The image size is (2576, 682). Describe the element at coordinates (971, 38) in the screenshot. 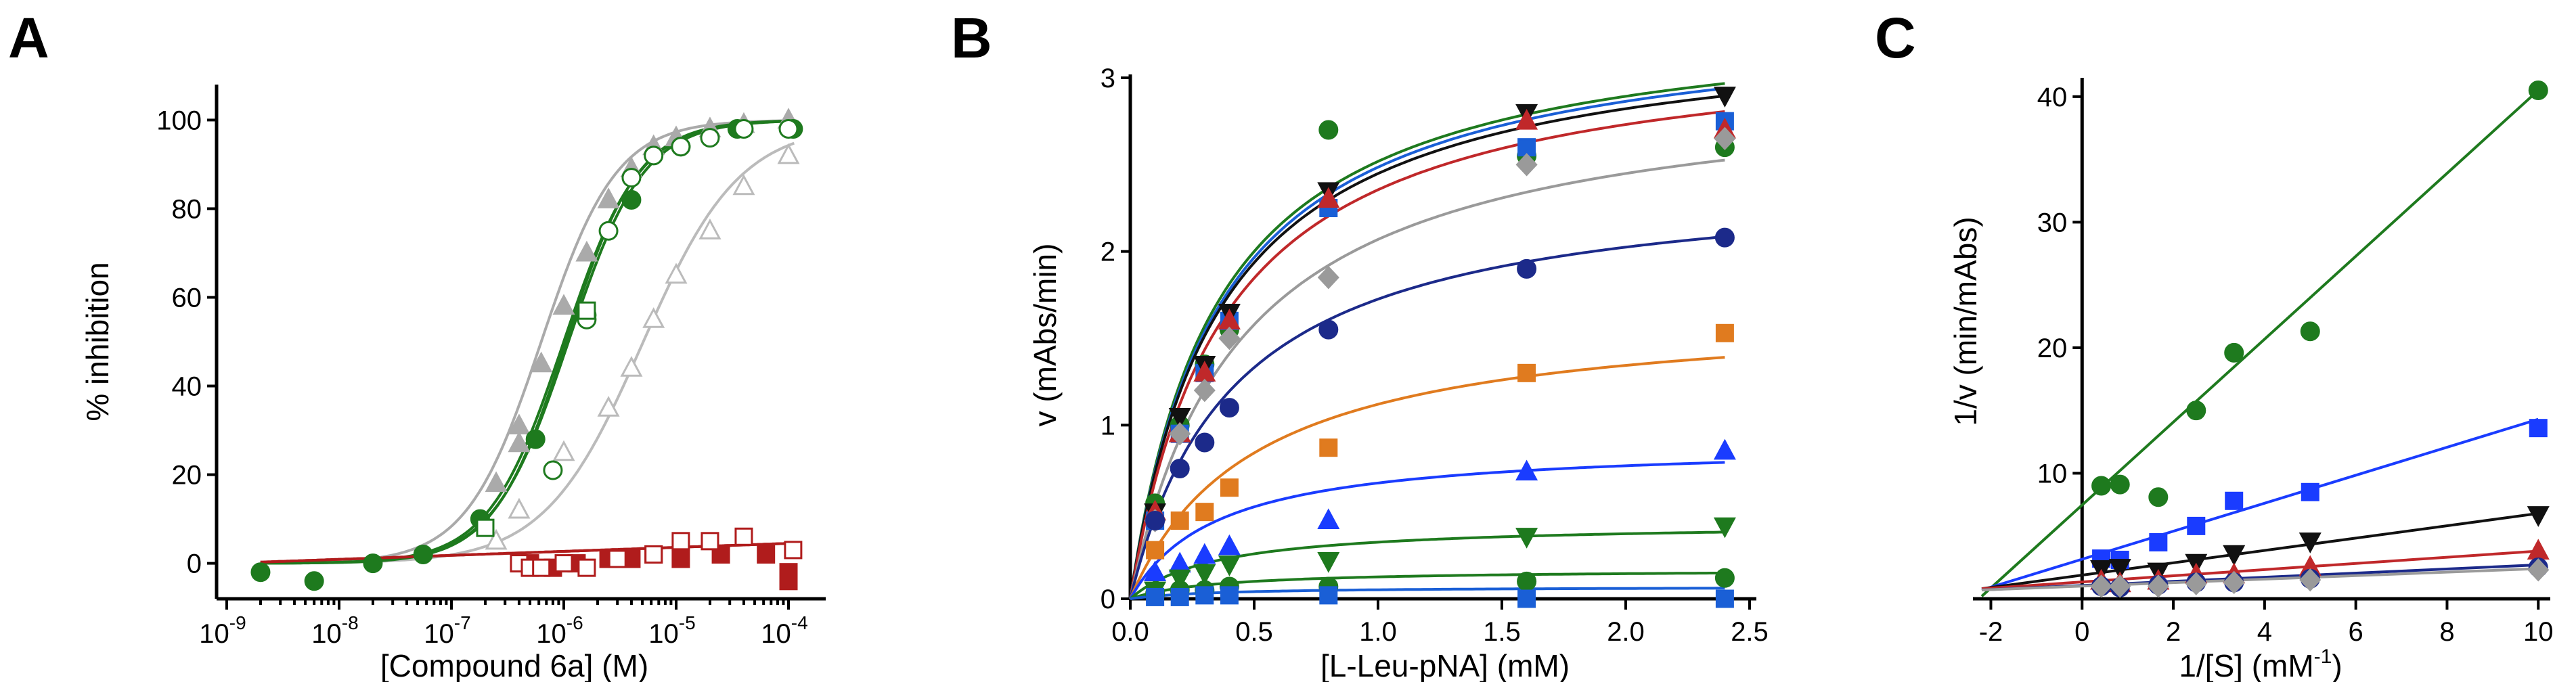

I see `panel-b-letter: B` at that location.